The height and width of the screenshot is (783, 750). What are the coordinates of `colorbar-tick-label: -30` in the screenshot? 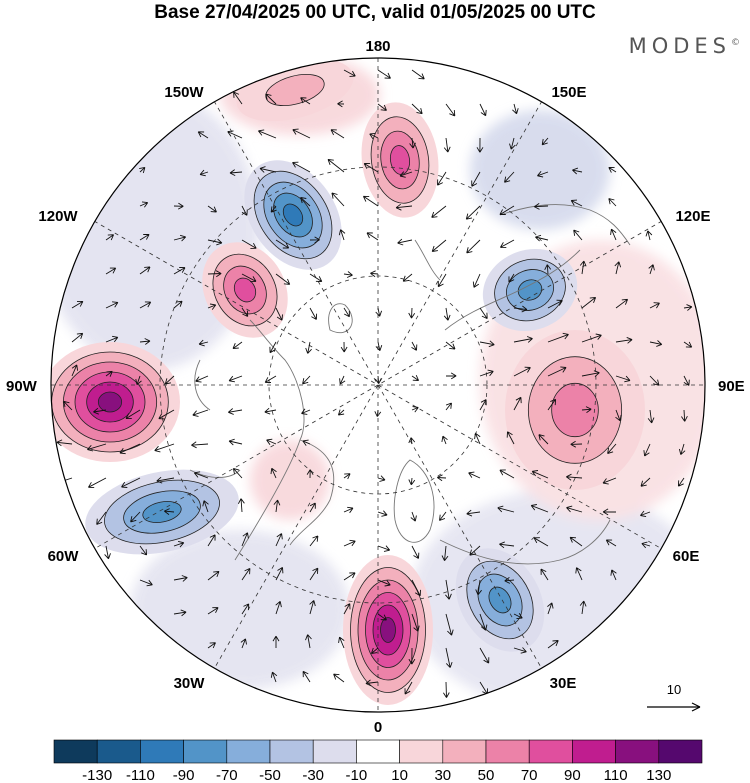 It's located at (313, 775).